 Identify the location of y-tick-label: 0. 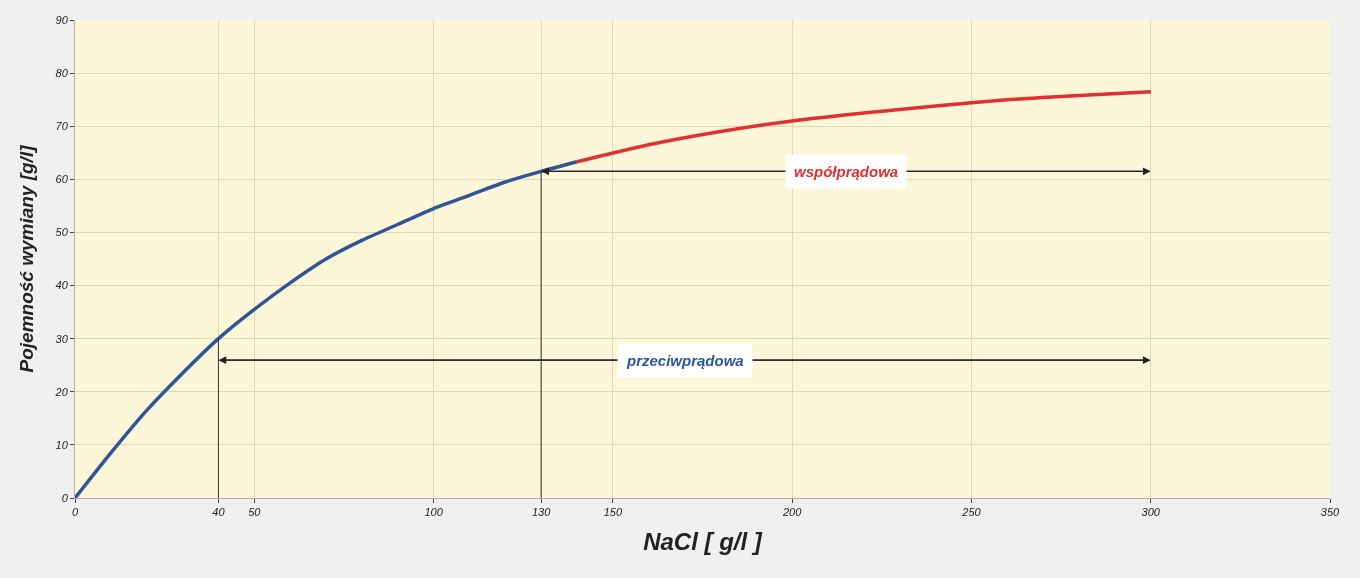
(65, 497).